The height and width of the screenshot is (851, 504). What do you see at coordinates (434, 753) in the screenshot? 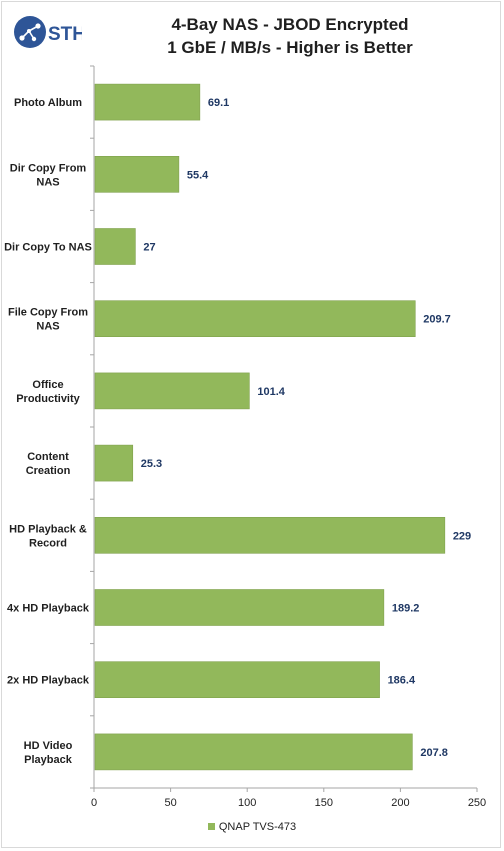
I see `value-label-10: 207.8` at bounding box center [434, 753].